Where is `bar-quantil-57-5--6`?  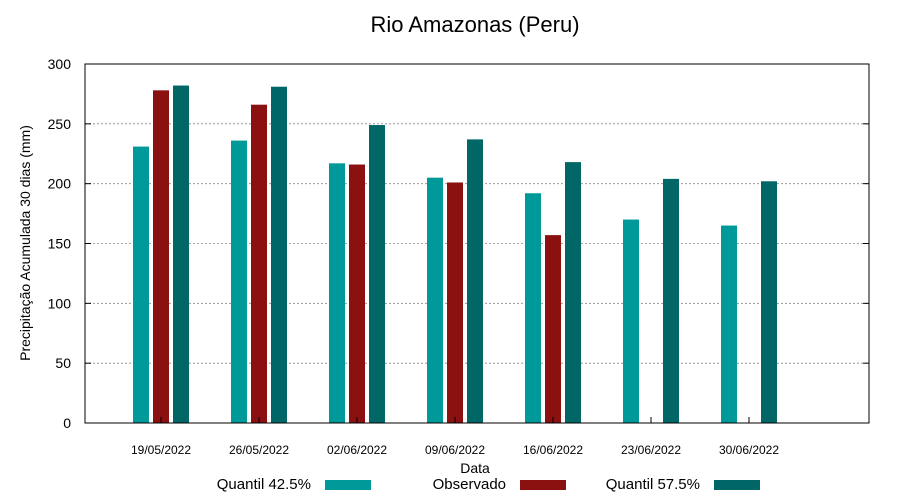
bar-quantil-57-5--6 is located at coordinates (769, 302).